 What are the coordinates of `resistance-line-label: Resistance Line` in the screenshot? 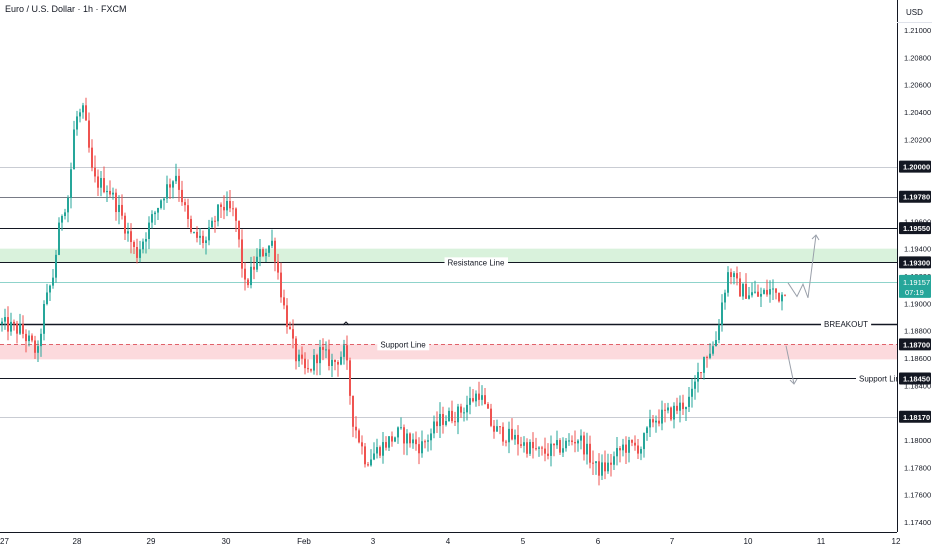 It's located at (476, 262).